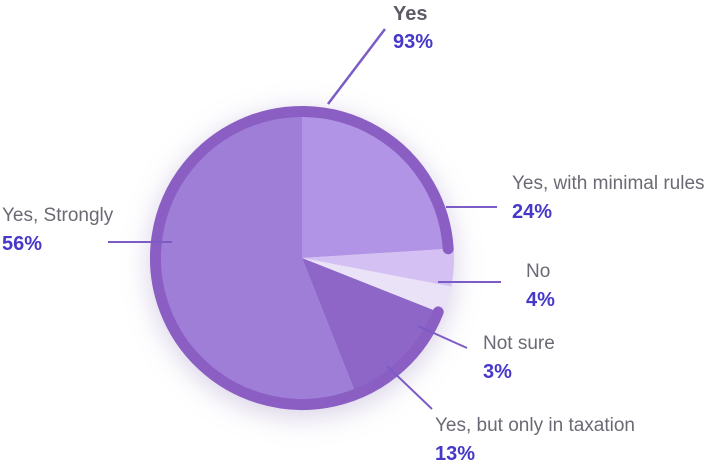  Describe the element at coordinates (57, 231) in the screenshot. I see `callout-strongly: Yes, Strongly 56%` at that location.